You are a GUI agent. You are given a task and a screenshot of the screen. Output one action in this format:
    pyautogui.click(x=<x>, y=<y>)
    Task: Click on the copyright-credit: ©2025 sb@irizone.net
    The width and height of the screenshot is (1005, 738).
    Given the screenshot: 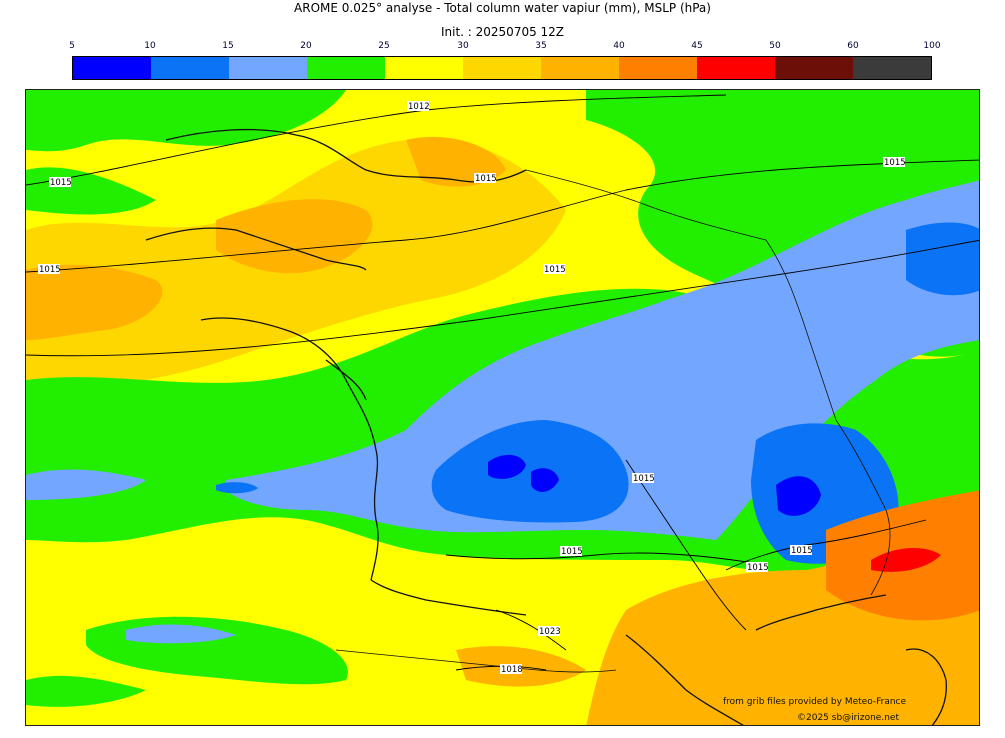 What is the action you would take?
    pyautogui.click(x=848, y=718)
    